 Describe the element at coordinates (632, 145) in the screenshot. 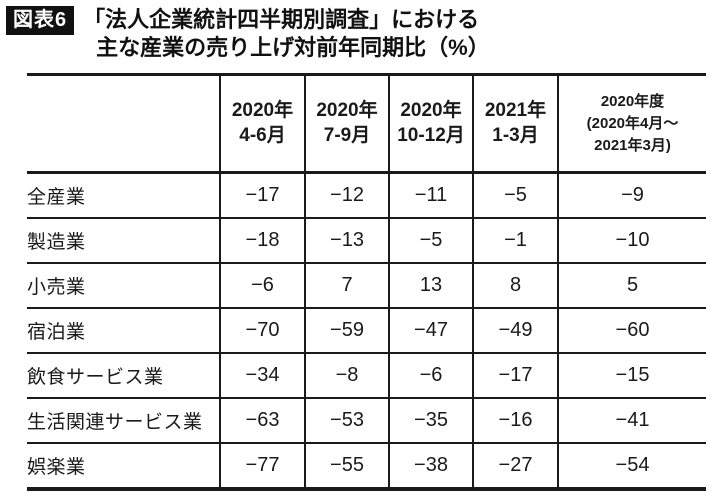

I see `header-fiscal-year-line3: 2021年3月)` at that location.